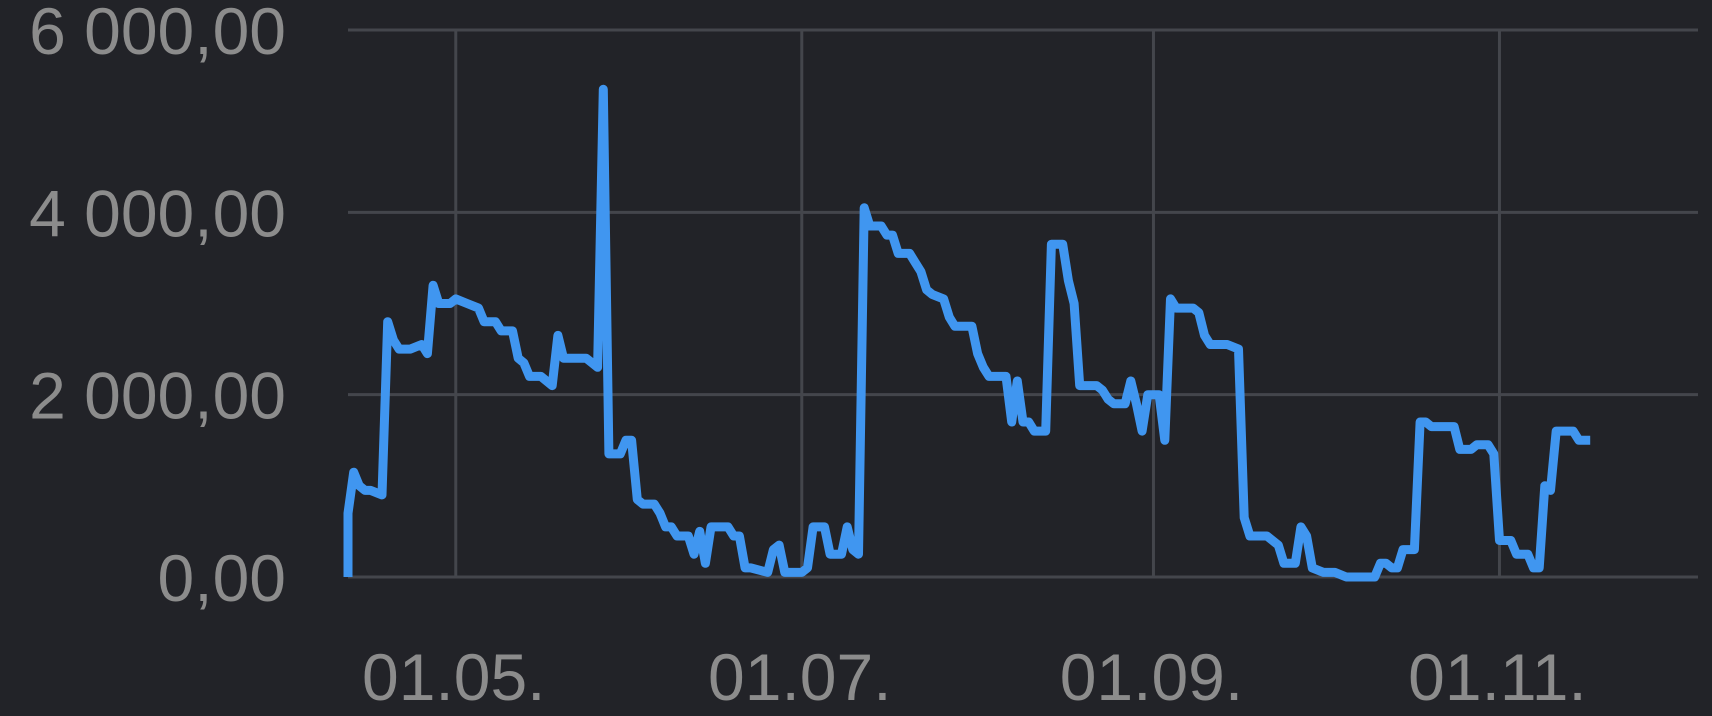  What do you see at coordinates (1152, 677) in the screenshot?
I see `x-tick-label: 01.09.` at bounding box center [1152, 677].